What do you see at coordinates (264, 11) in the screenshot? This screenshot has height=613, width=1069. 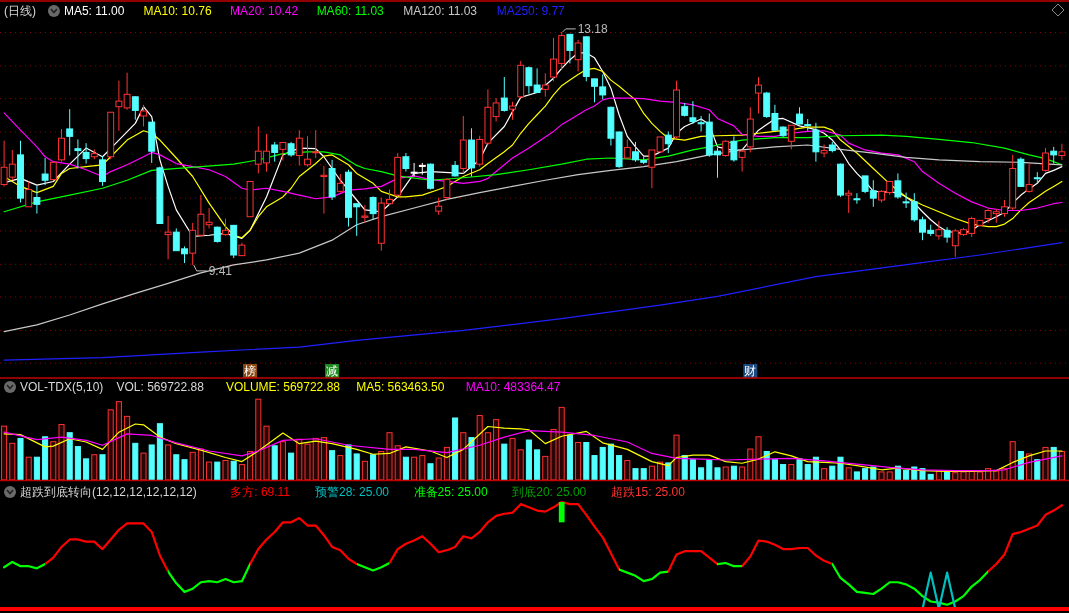 I see `text: MA20: 10.42` at bounding box center [264, 11].